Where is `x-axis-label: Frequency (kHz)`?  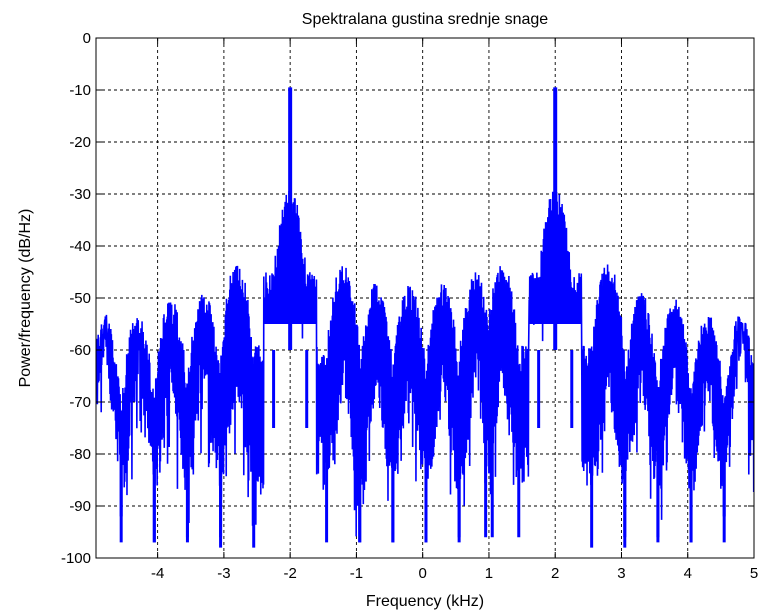
x-axis-label: Frequency (kHz) is located at coordinates (425, 601).